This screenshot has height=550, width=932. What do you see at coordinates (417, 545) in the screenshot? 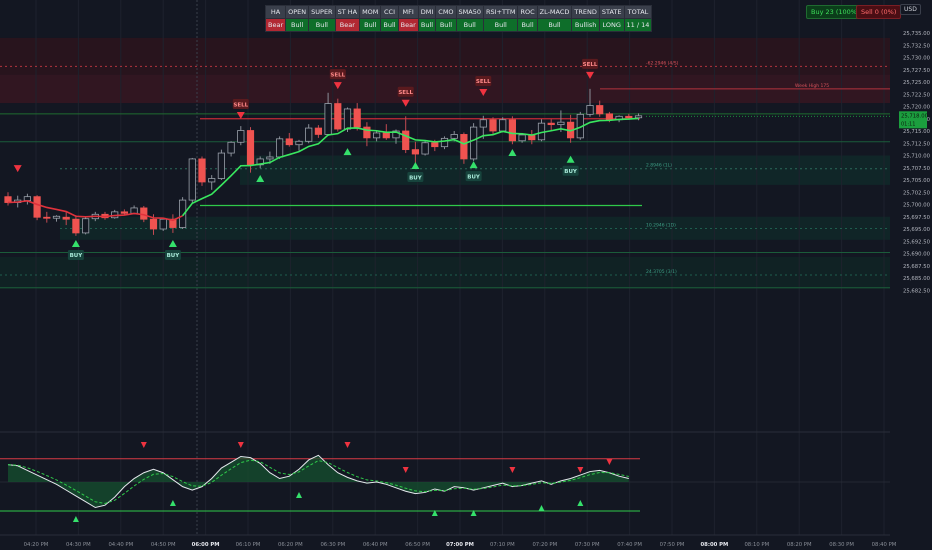
I see `time-tick-label: 06:50 PM` at bounding box center [417, 545].